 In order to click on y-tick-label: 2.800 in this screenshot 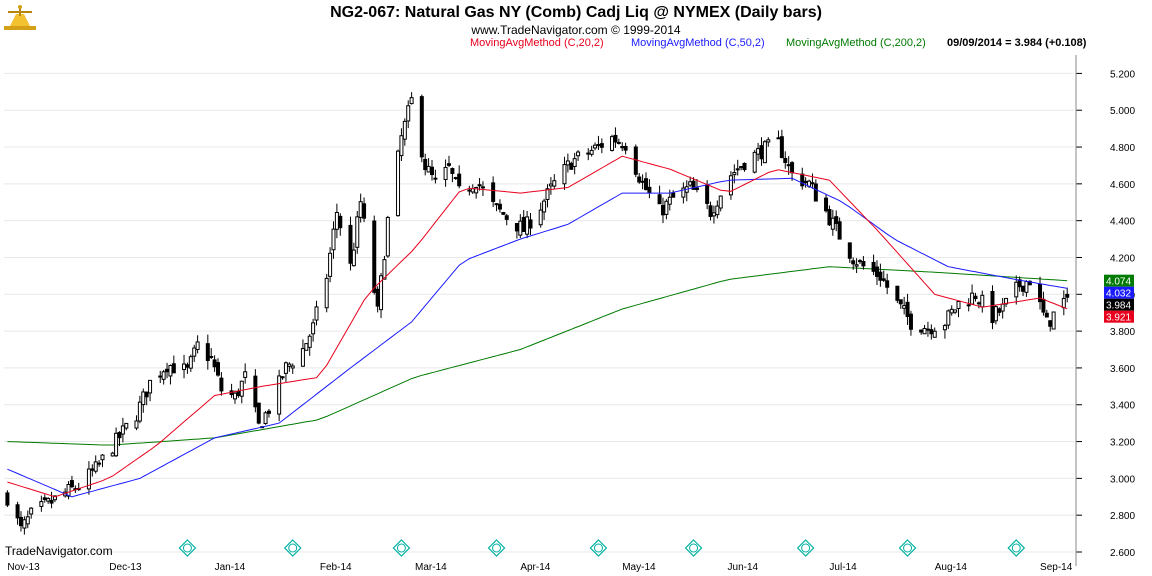, I will do `click(1122, 516)`.